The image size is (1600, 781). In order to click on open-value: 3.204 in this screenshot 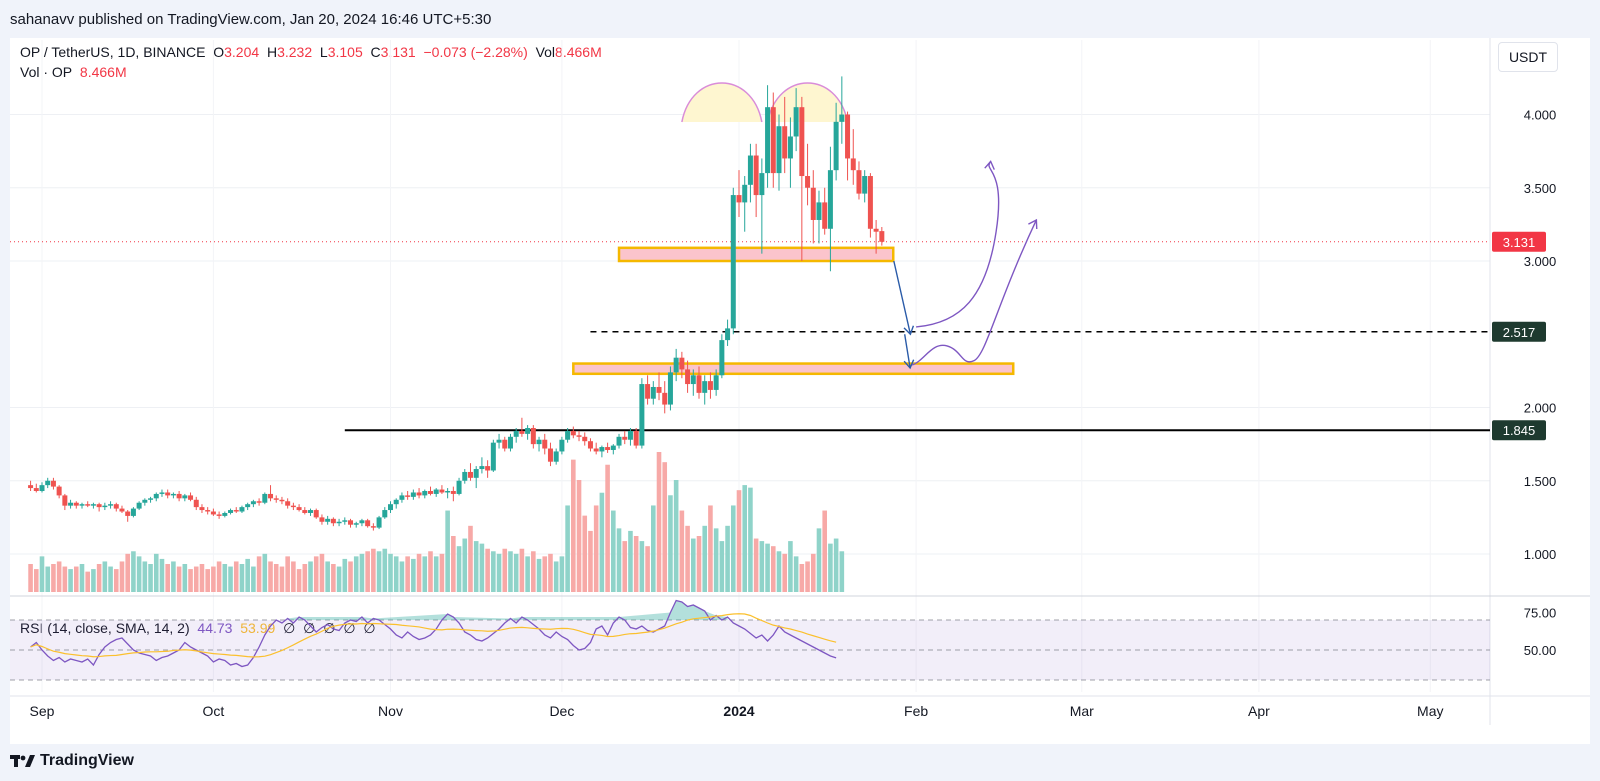, I will do `click(242, 52)`.